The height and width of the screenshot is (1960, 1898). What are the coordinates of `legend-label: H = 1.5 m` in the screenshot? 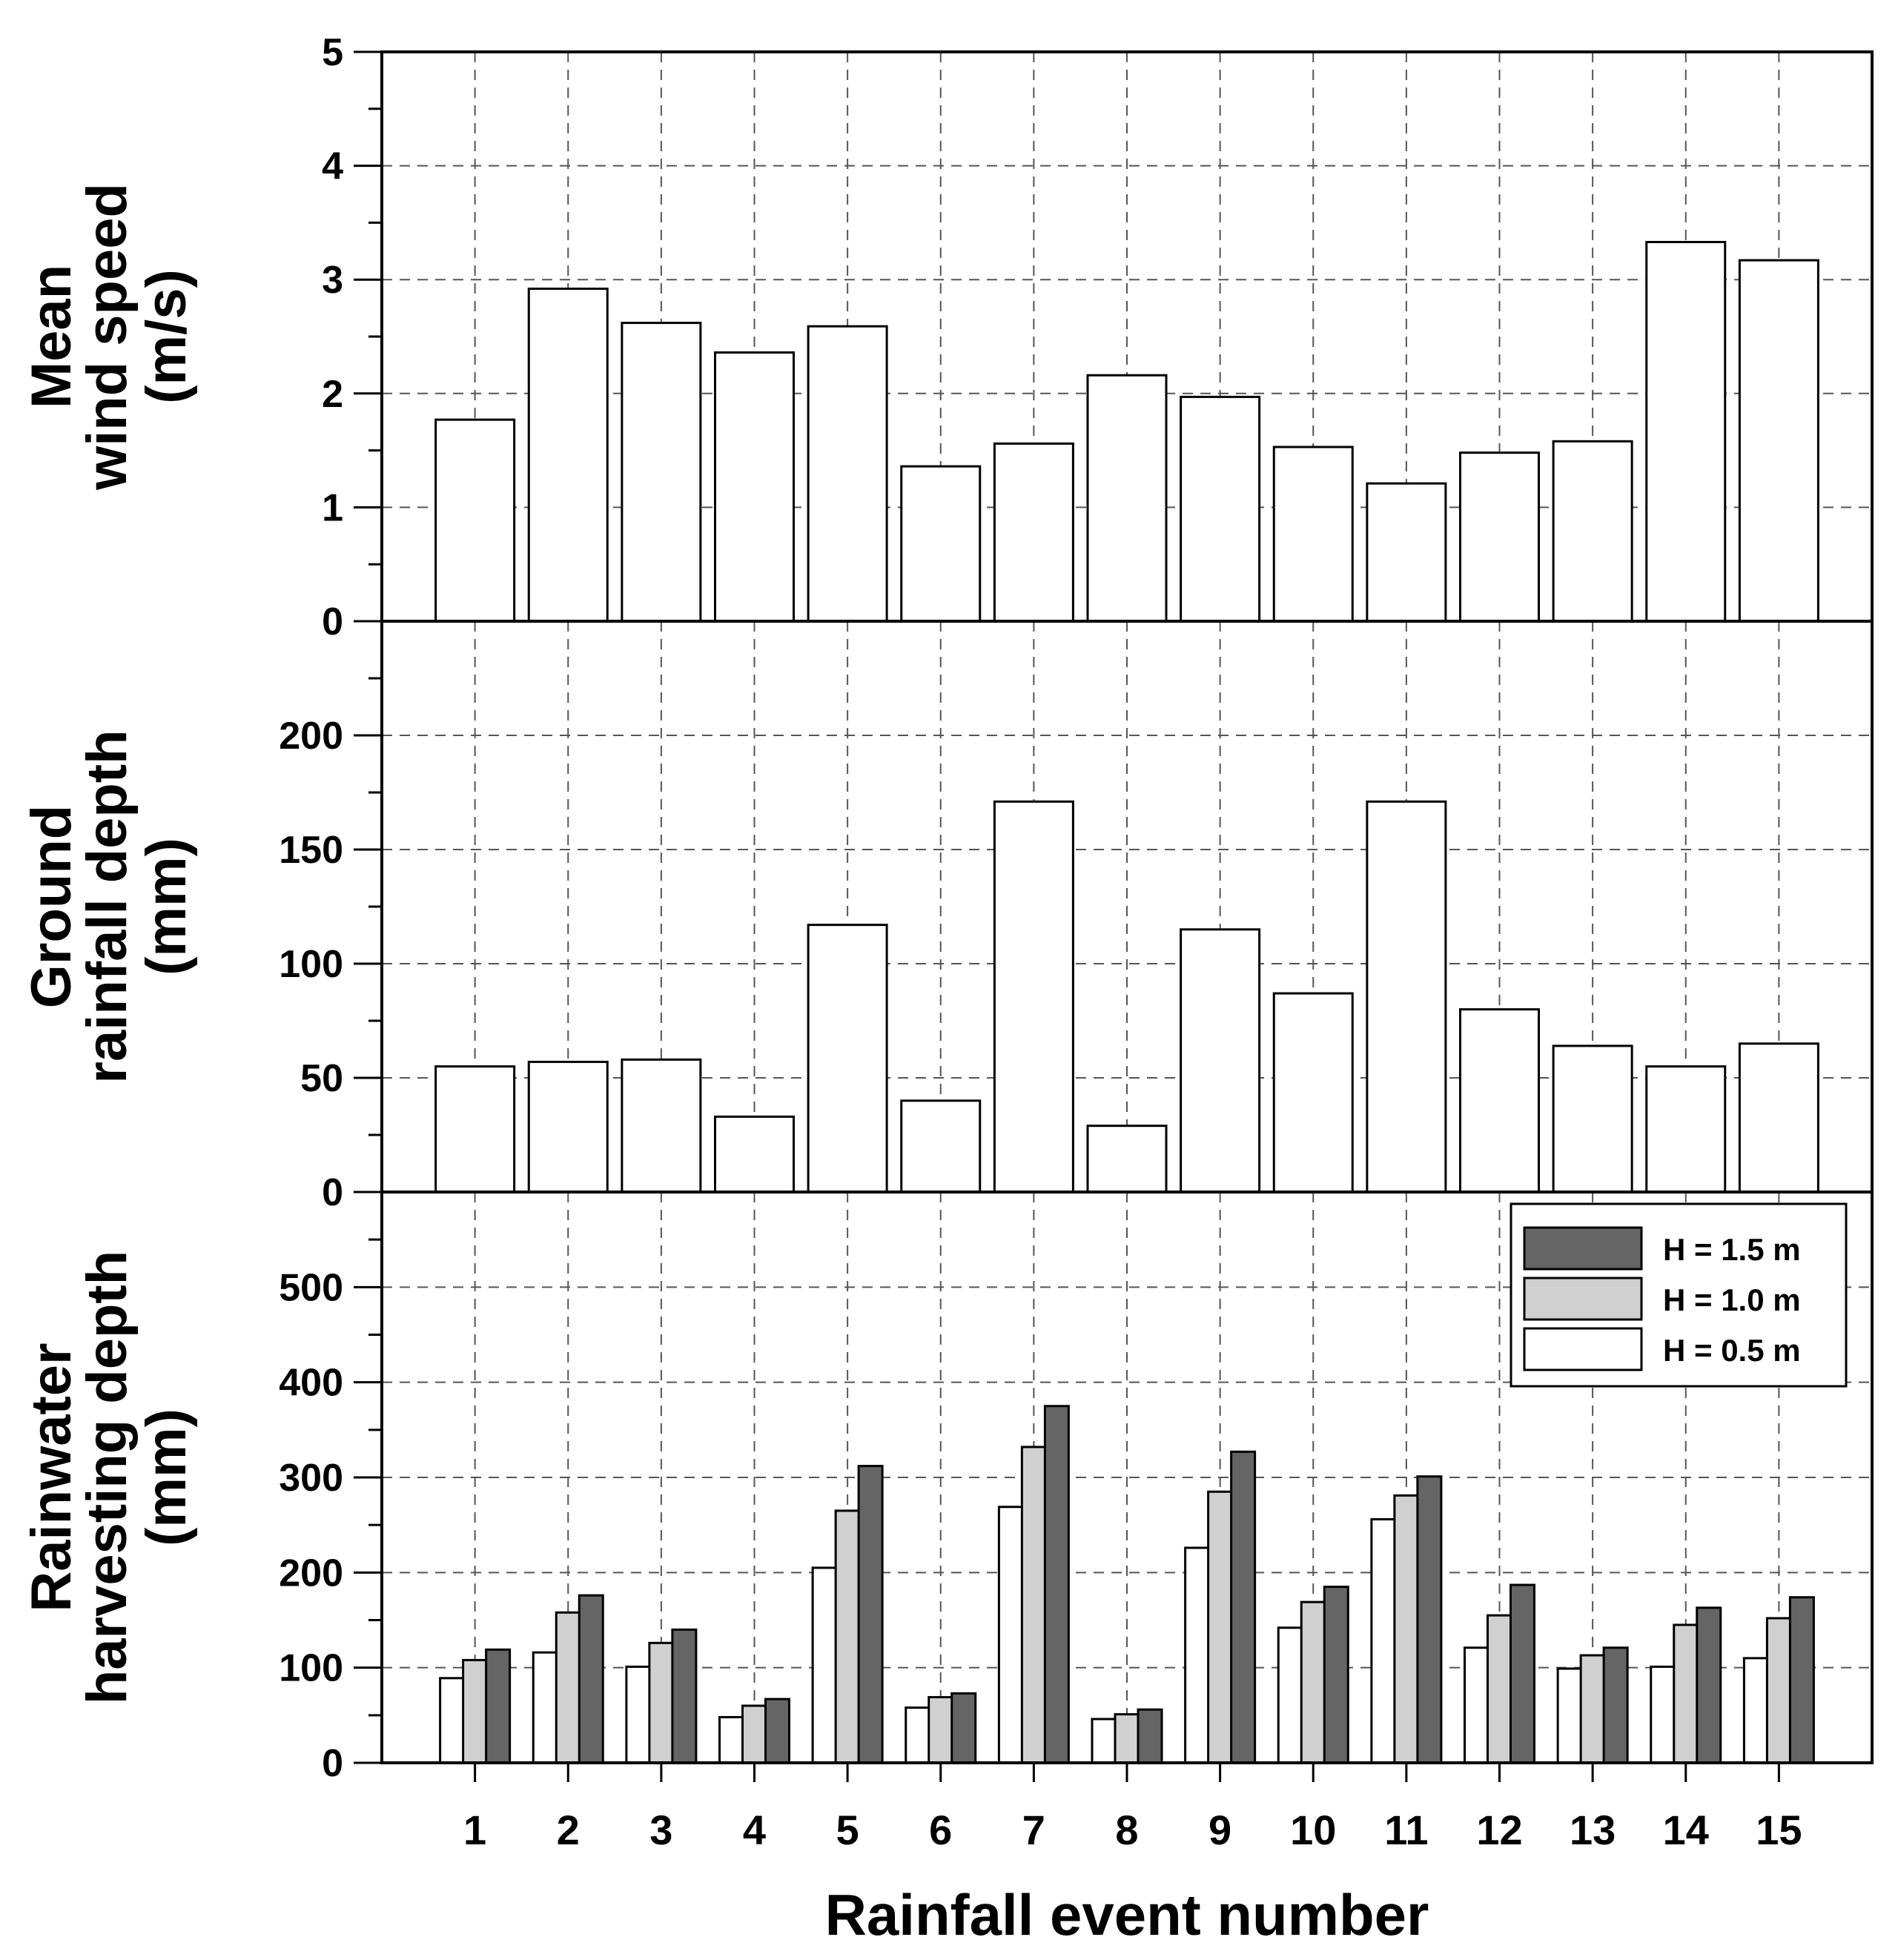 It's located at (1732, 1249).